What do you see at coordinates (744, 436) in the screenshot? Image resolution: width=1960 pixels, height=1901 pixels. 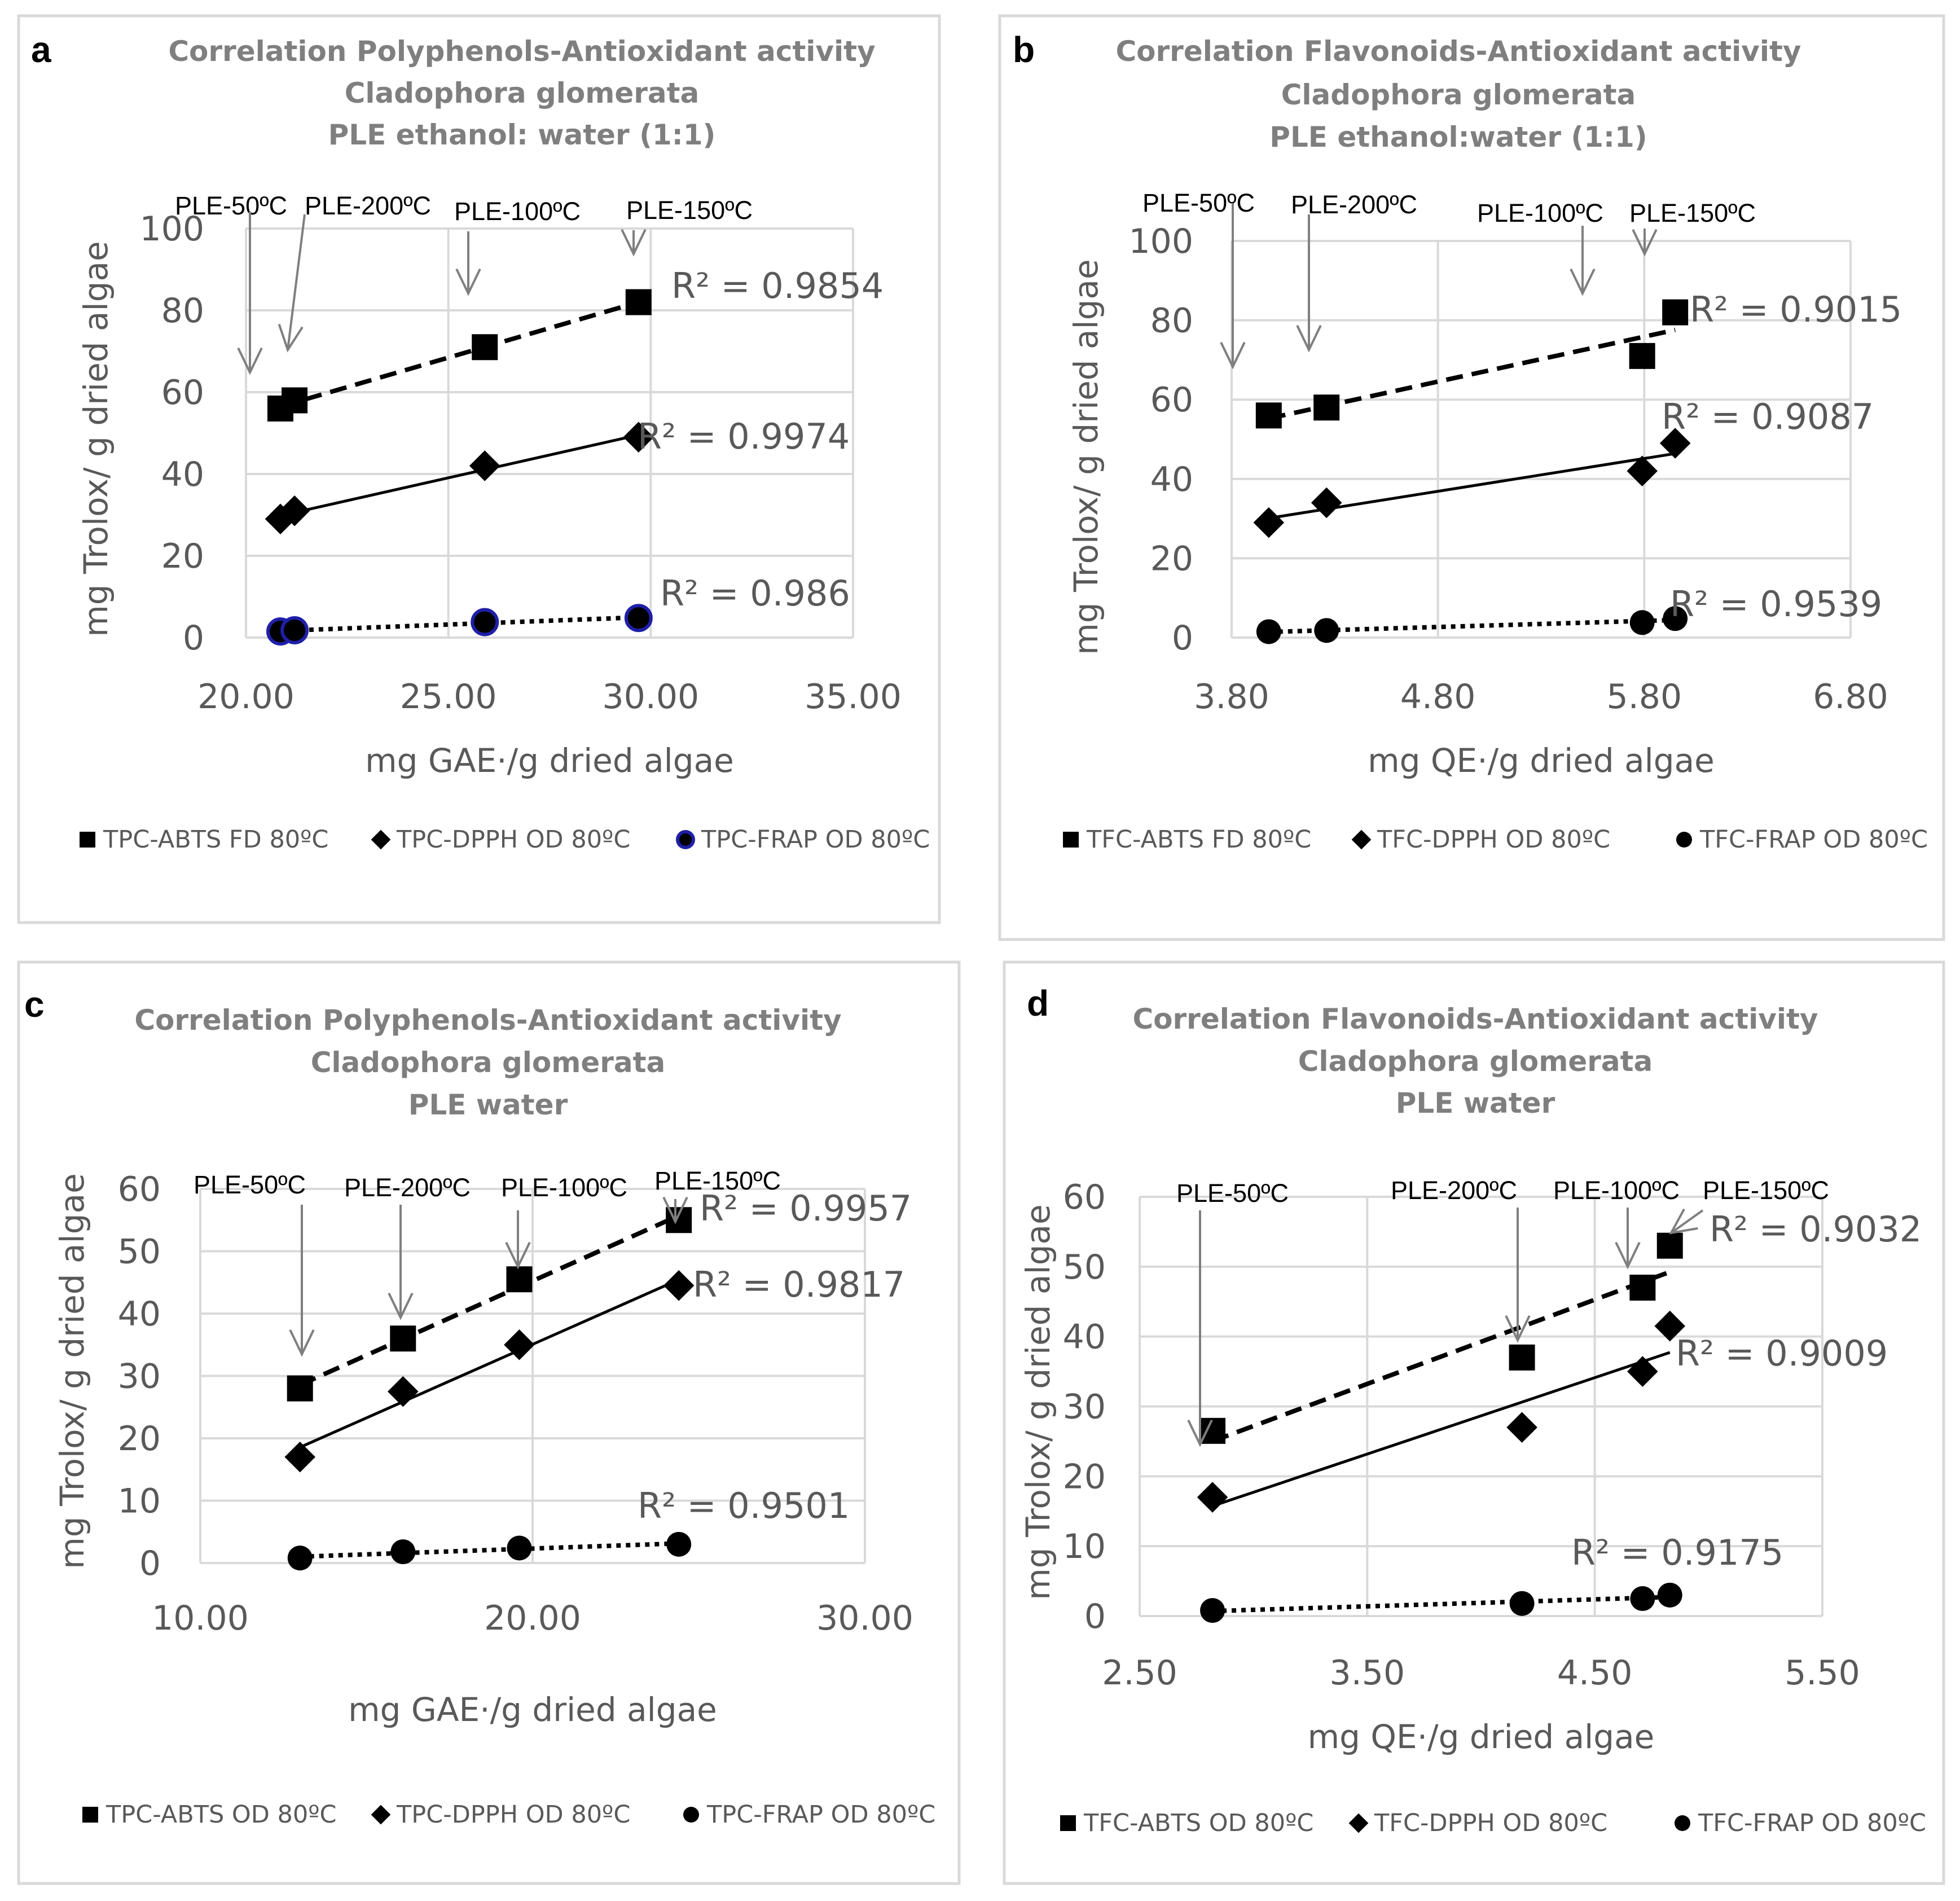 I see `r-squared-label: R² = 0.9974` at bounding box center [744, 436].